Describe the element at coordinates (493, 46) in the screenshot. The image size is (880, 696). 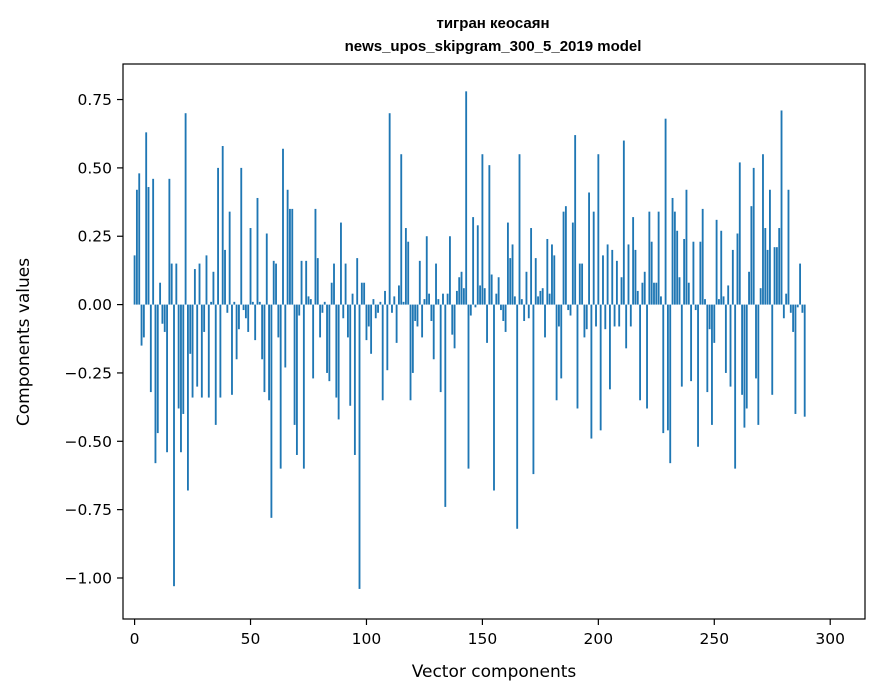
I see `chart-subtitle: news_upos_skipgram_300_5_2019 model` at that location.